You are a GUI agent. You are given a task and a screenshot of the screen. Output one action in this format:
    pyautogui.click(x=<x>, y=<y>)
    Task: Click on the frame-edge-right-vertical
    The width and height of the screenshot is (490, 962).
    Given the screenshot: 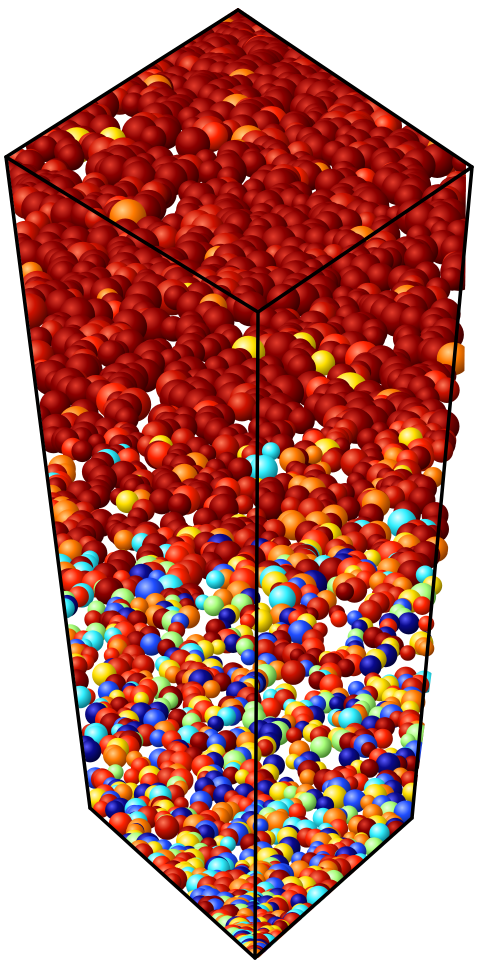 What is the action you would take?
    pyautogui.click(x=442, y=492)
    